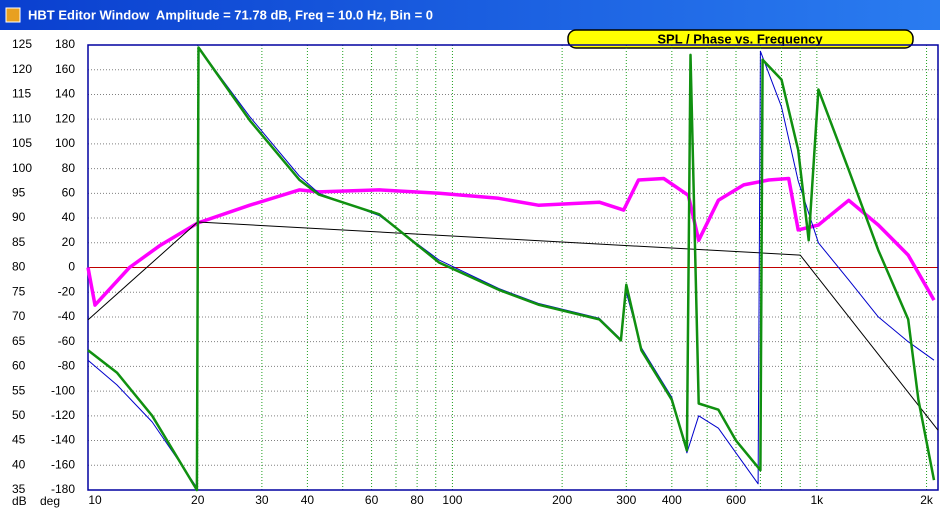 Image resolution: width=940 pixels, height=508 pixels. What do you see at coordinates (65, 44) in the screenshot?
I see `y2-tick-label: 180` at bounding box center [65, 44].